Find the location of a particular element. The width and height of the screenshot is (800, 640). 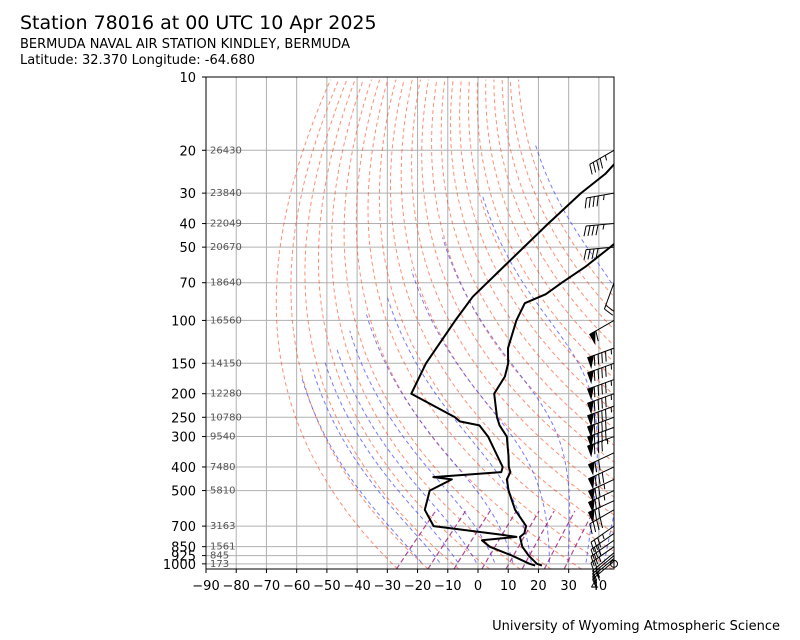

height-label: 173 is located at coordinates (219, 564).